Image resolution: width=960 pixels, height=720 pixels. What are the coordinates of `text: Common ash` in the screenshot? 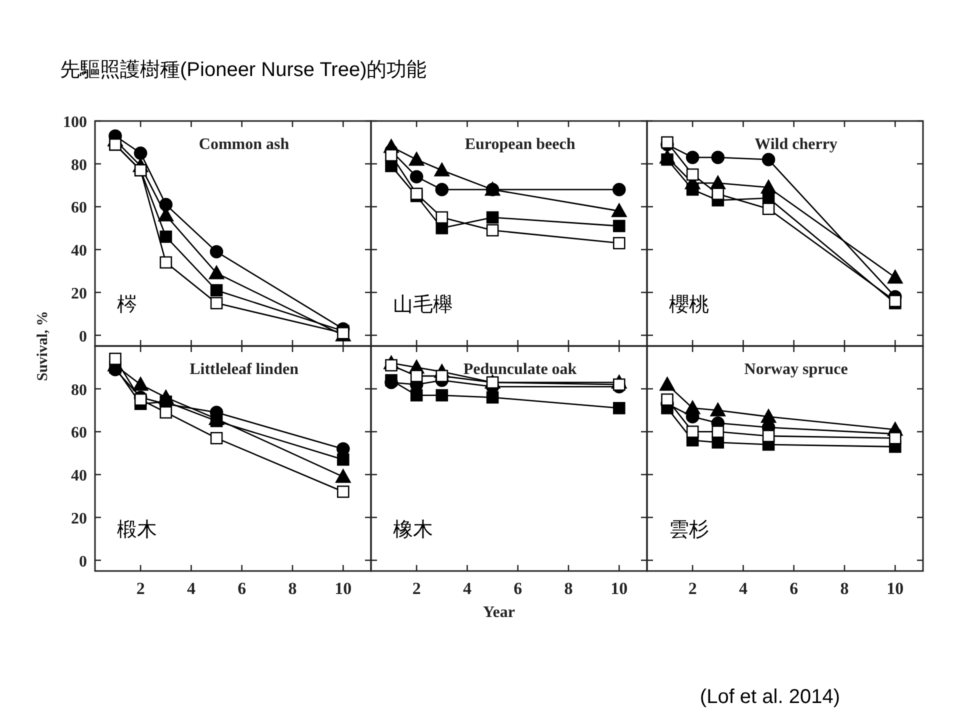 It's located at (244, 144).